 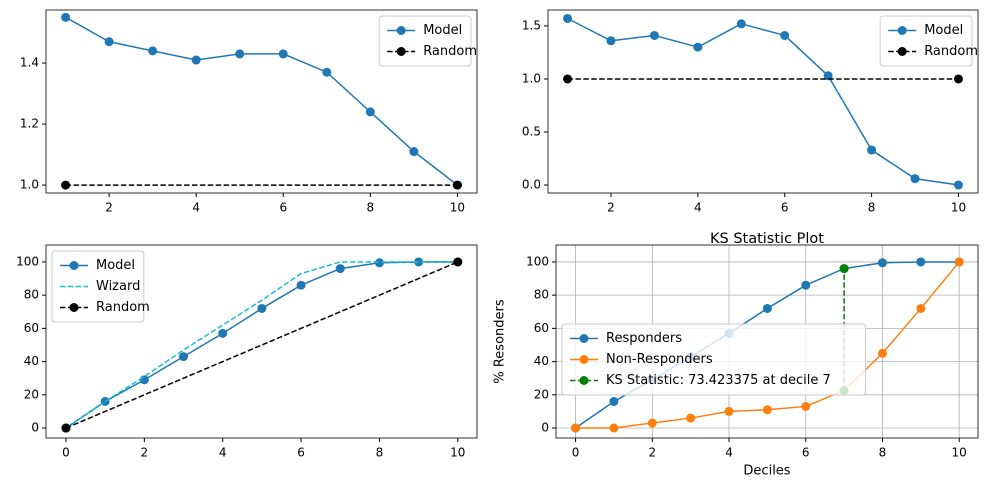 I want to click on y-tick-label: 20, so click(x=541, y=394).